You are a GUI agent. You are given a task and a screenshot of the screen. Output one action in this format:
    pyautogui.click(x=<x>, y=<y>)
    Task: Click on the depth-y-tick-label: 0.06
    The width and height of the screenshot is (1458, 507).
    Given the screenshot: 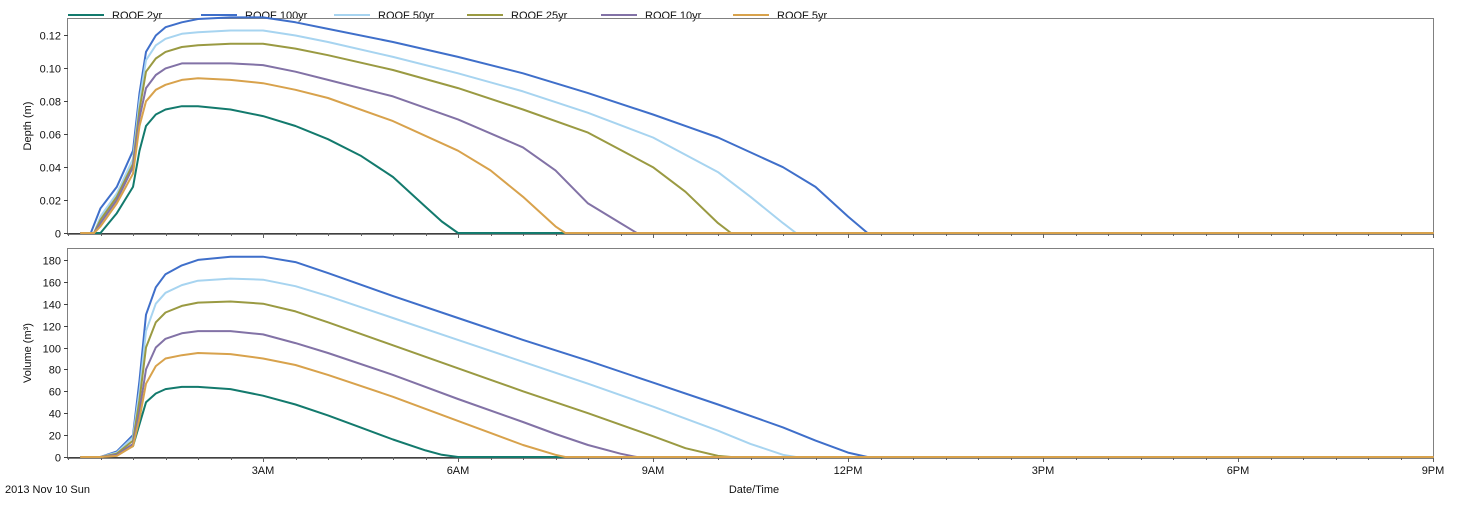 What is the action you would take?
    pyautogui.click(x=50, y=136)
    